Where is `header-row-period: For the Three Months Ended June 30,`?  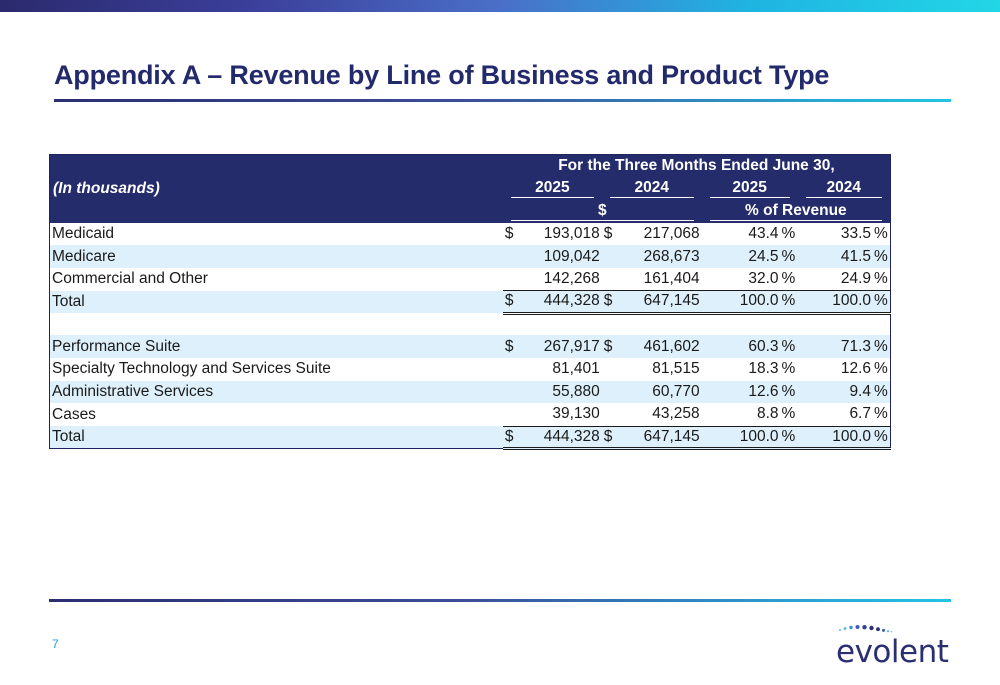
header-row-period: For the Three Months Ended June 30, is located at coordinates (470, 166).